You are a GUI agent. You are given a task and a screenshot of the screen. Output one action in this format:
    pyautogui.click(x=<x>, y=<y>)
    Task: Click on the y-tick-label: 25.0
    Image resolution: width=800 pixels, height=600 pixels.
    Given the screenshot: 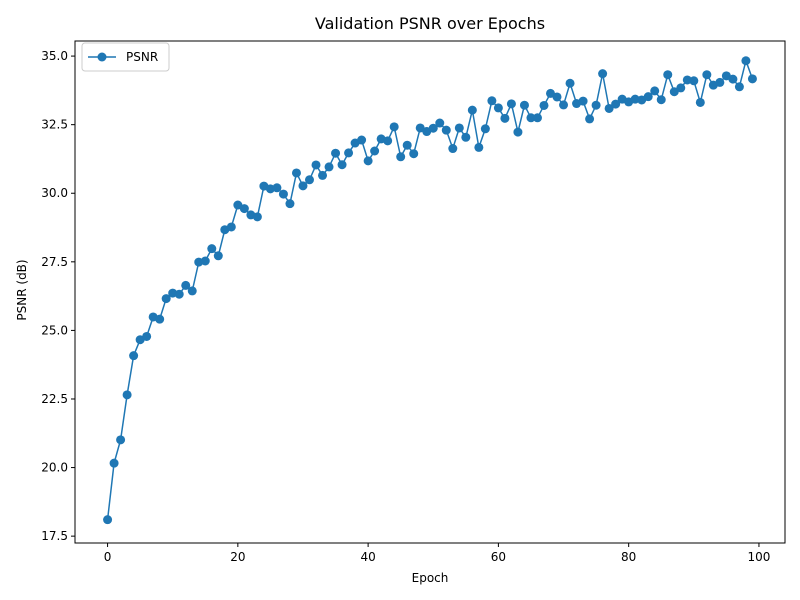 What is the action you would take?
    pyautogui.click(x=54, y=330)
    